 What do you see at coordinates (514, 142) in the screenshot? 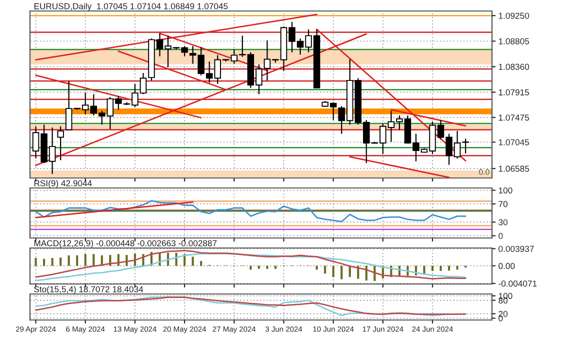
I see `y-tick-label: 1.07045` at bounding box center [514, 142].